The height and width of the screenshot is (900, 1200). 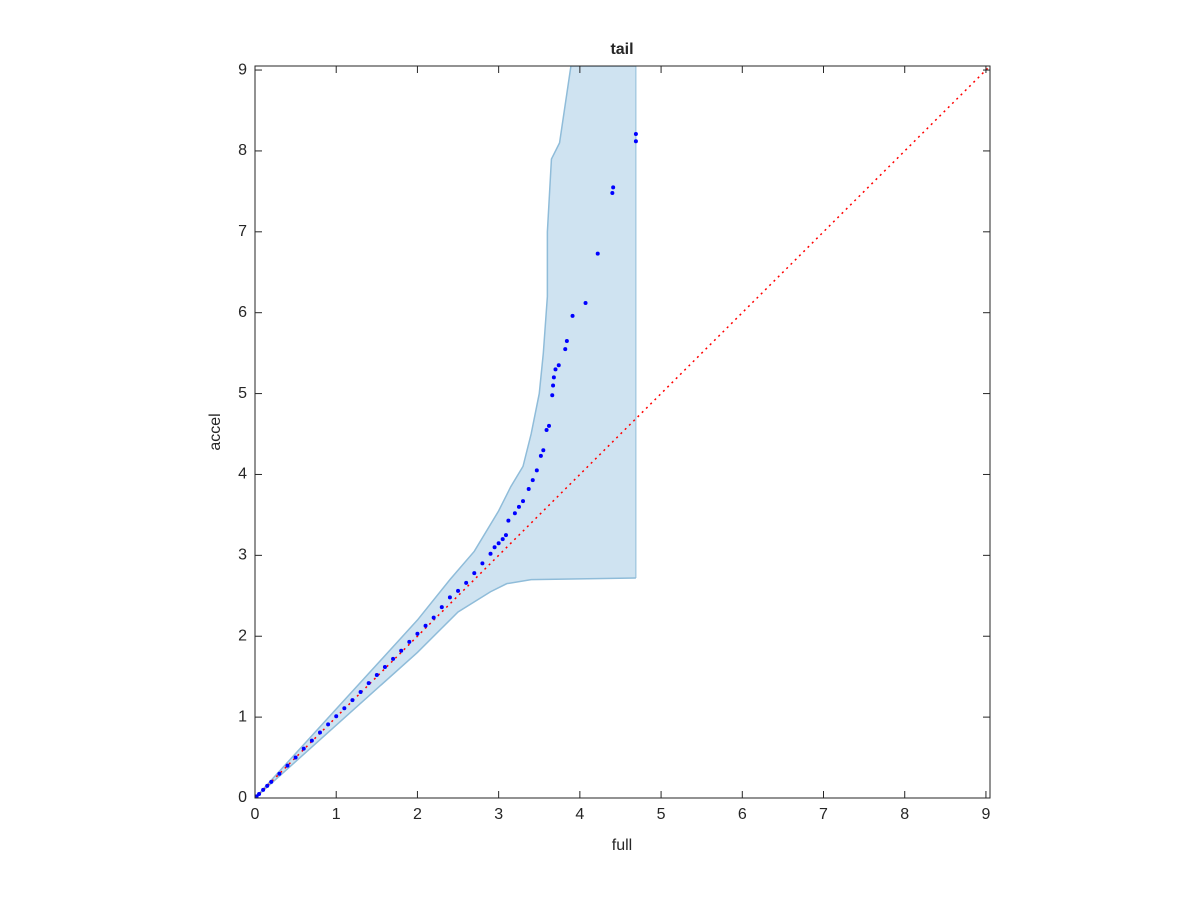 What do you see at coordinates (417, 814) in the screenshot?
I see `x-tick-label: 2` at bounding box center [417, 814].